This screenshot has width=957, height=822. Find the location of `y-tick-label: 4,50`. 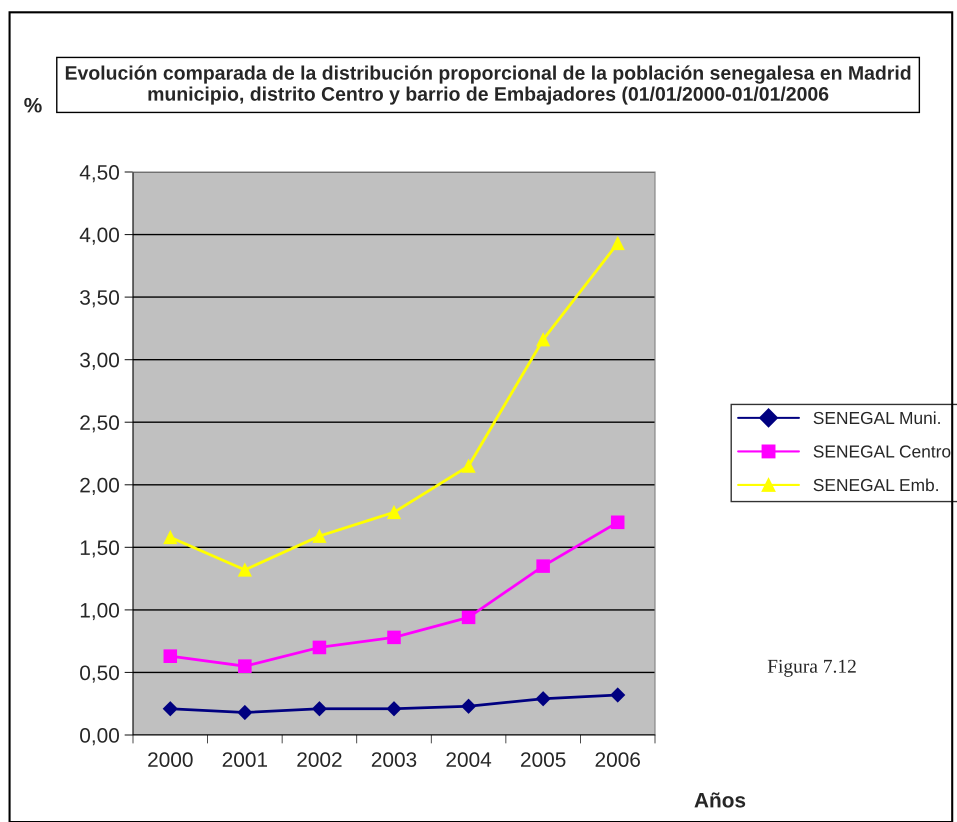

y-tick-label: 4,50 is located at coordinates (99, 173).